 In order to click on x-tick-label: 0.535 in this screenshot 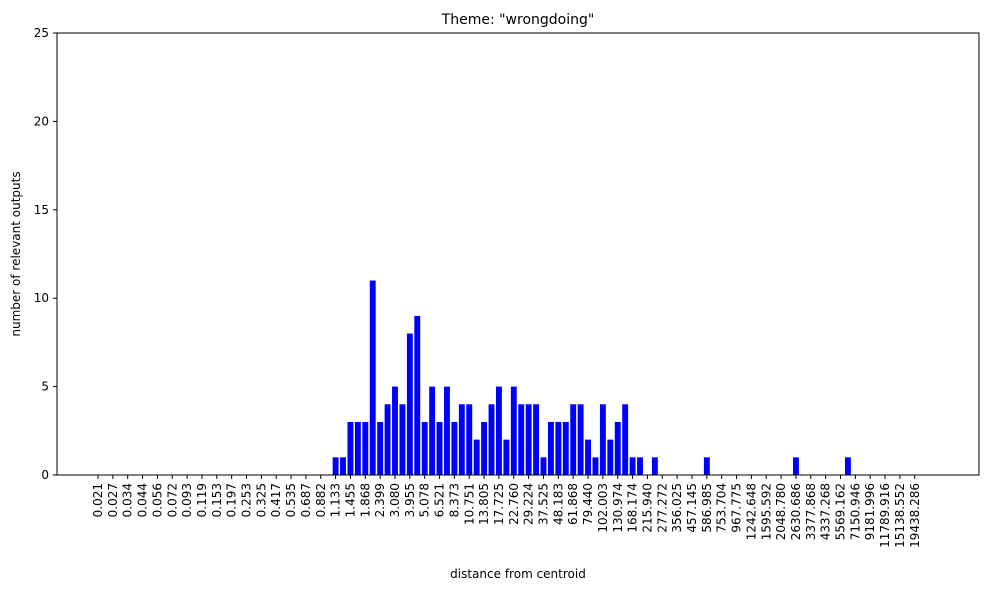, I will do `click(291, 500)`.